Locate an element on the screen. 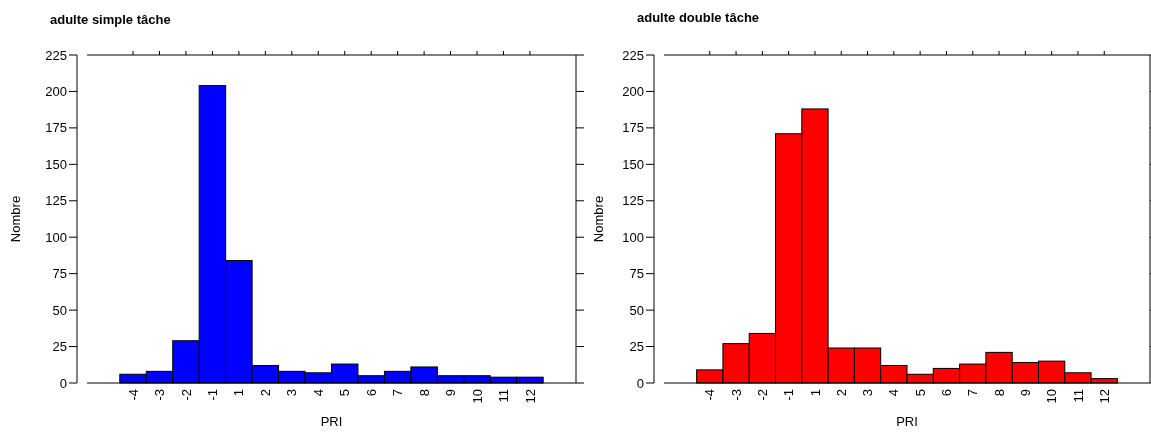 This screenshot has width=1151, height=432. chart-title: adulte simple tâche is located at coordinates (110, 19).